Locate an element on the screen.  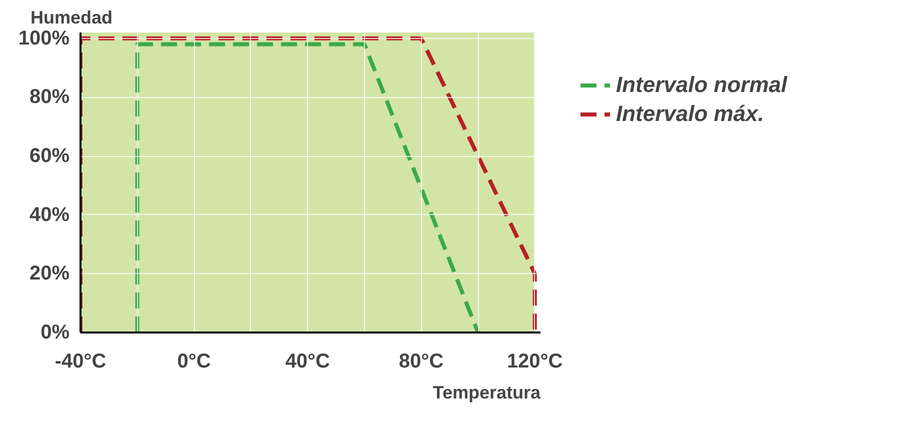
y-tick-label: 80% is located at coordinates (49, 97).